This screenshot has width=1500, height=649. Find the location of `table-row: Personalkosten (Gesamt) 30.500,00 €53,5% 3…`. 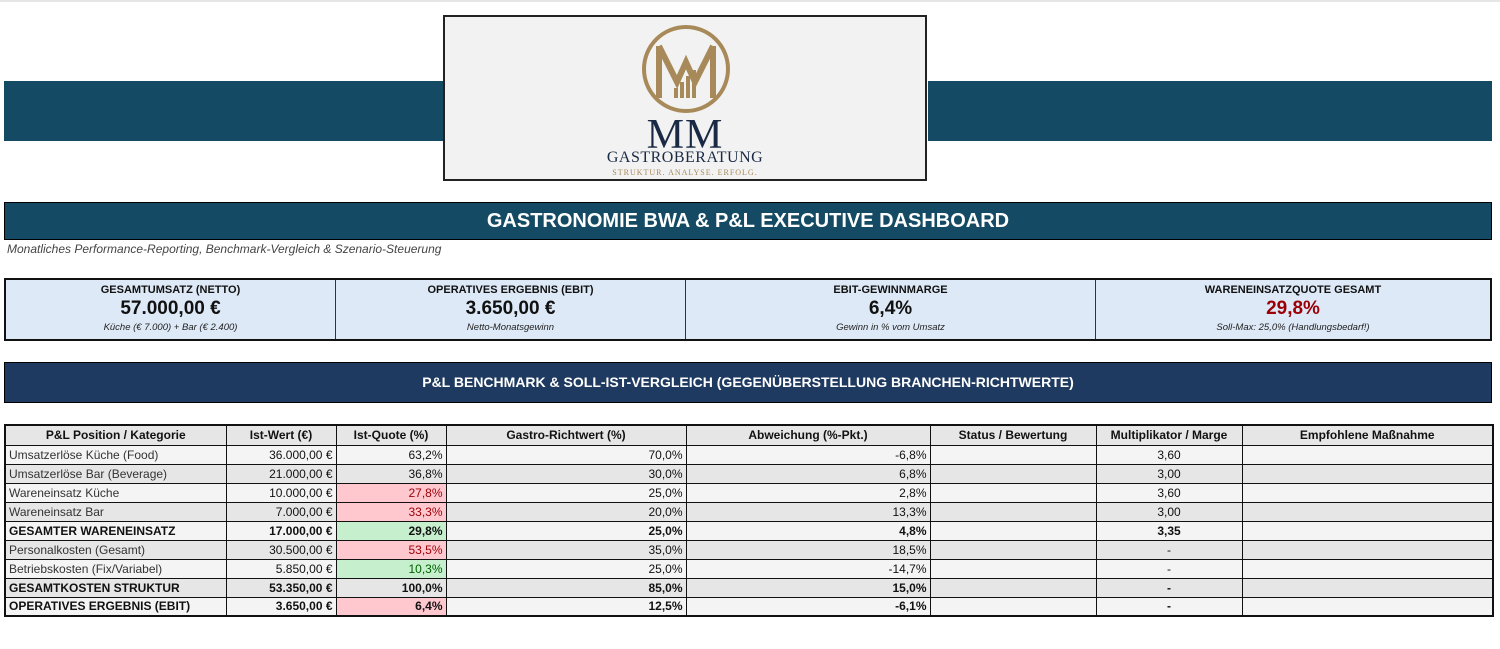

table-row: Personalkosten (Gesamt) 30.500,00 €53,5% 3… is located at coordinates (749, 549).